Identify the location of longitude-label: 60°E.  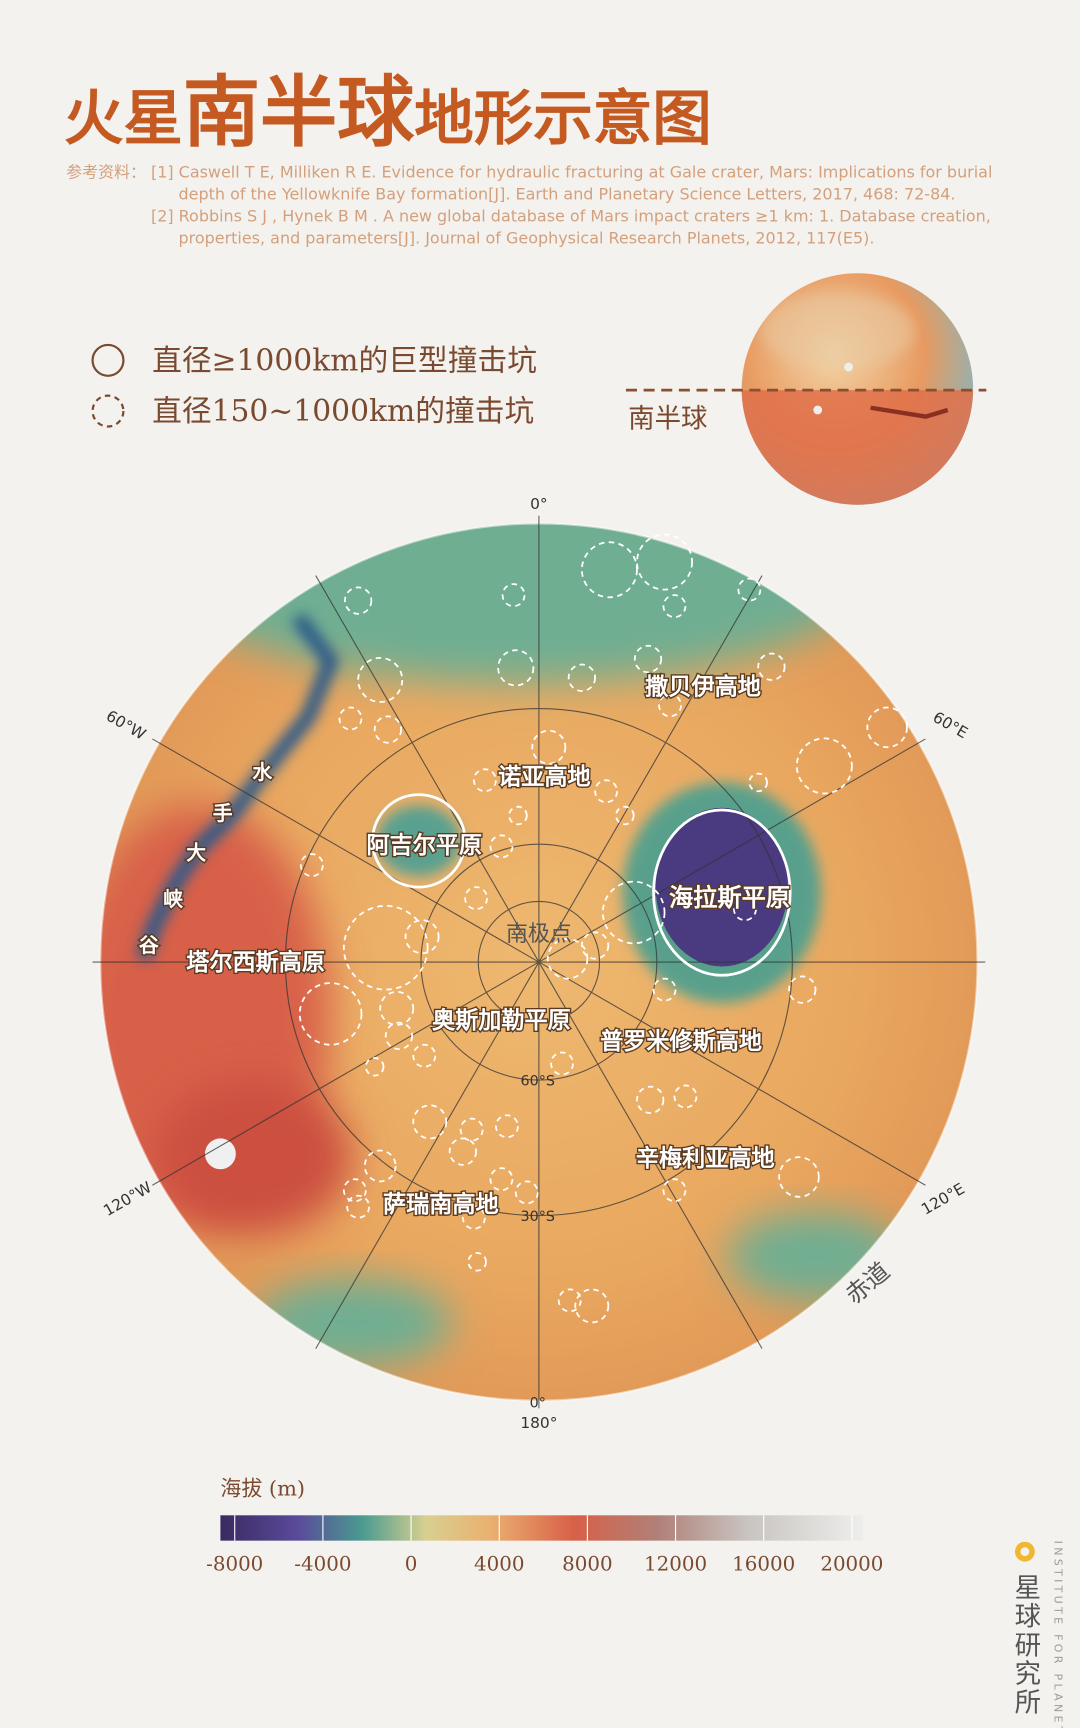
(950, 725).